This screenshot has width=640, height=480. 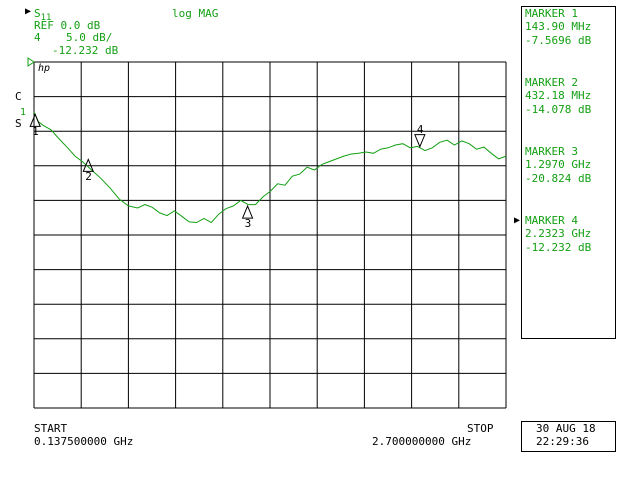 What do you see at coordinates (248, 224) in the screenshot?
I see `marker-3-number: 3` at bounding box center [248, 224].